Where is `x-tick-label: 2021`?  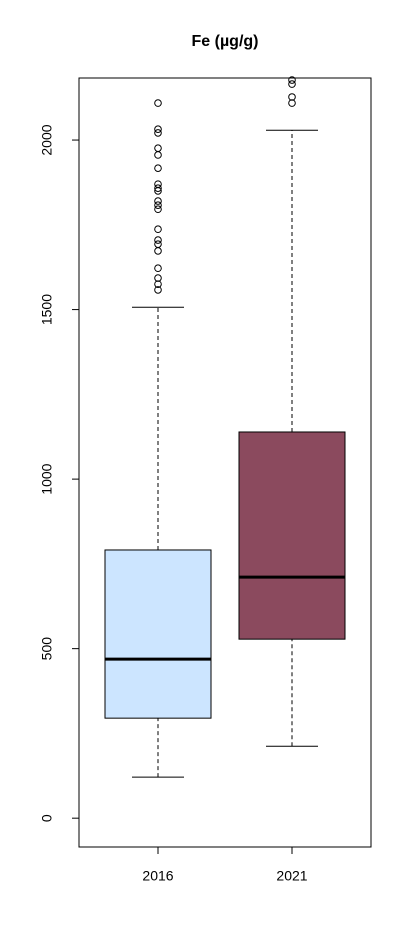 x-tick-label: 2021 is located at coordinates (291, 876).